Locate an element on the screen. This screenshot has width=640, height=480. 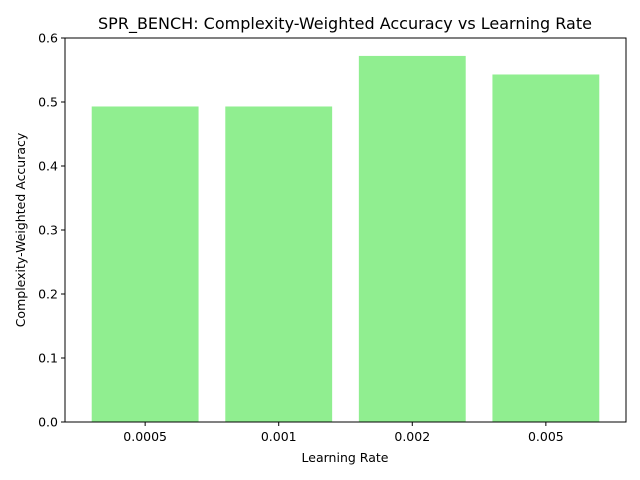
y-axis-label: Complexity-Weighted Accuracy is located at coordinates (20, 229).